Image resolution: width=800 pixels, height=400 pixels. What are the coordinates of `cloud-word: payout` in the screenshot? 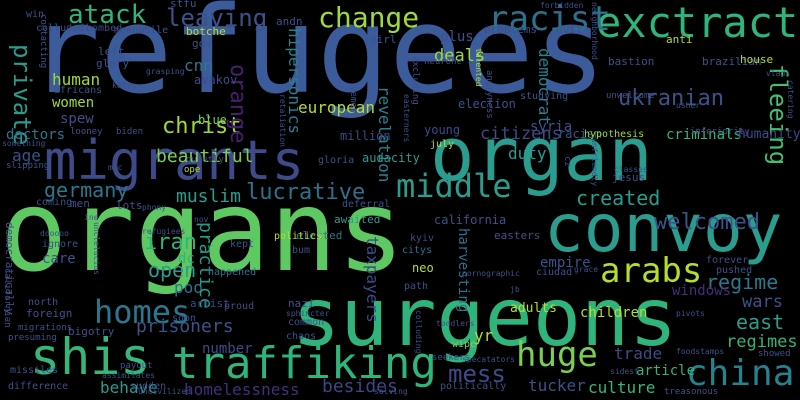 It's located at (136, 366).